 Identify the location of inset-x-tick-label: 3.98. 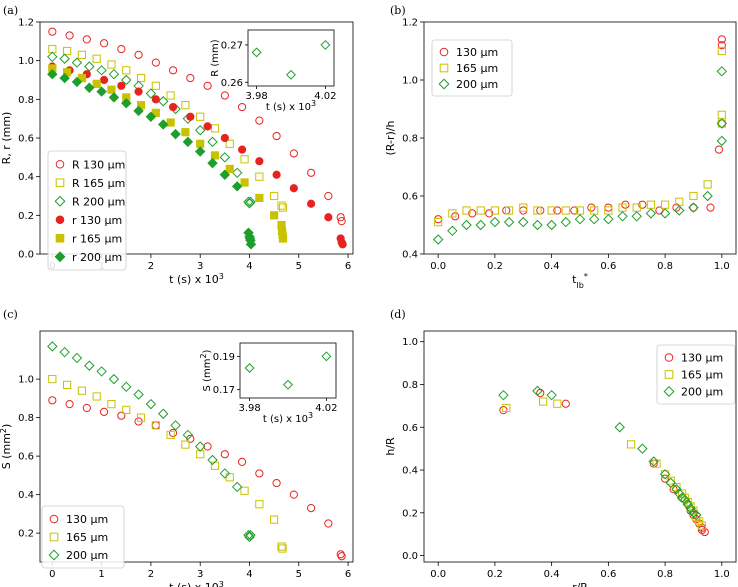
(249, 408).